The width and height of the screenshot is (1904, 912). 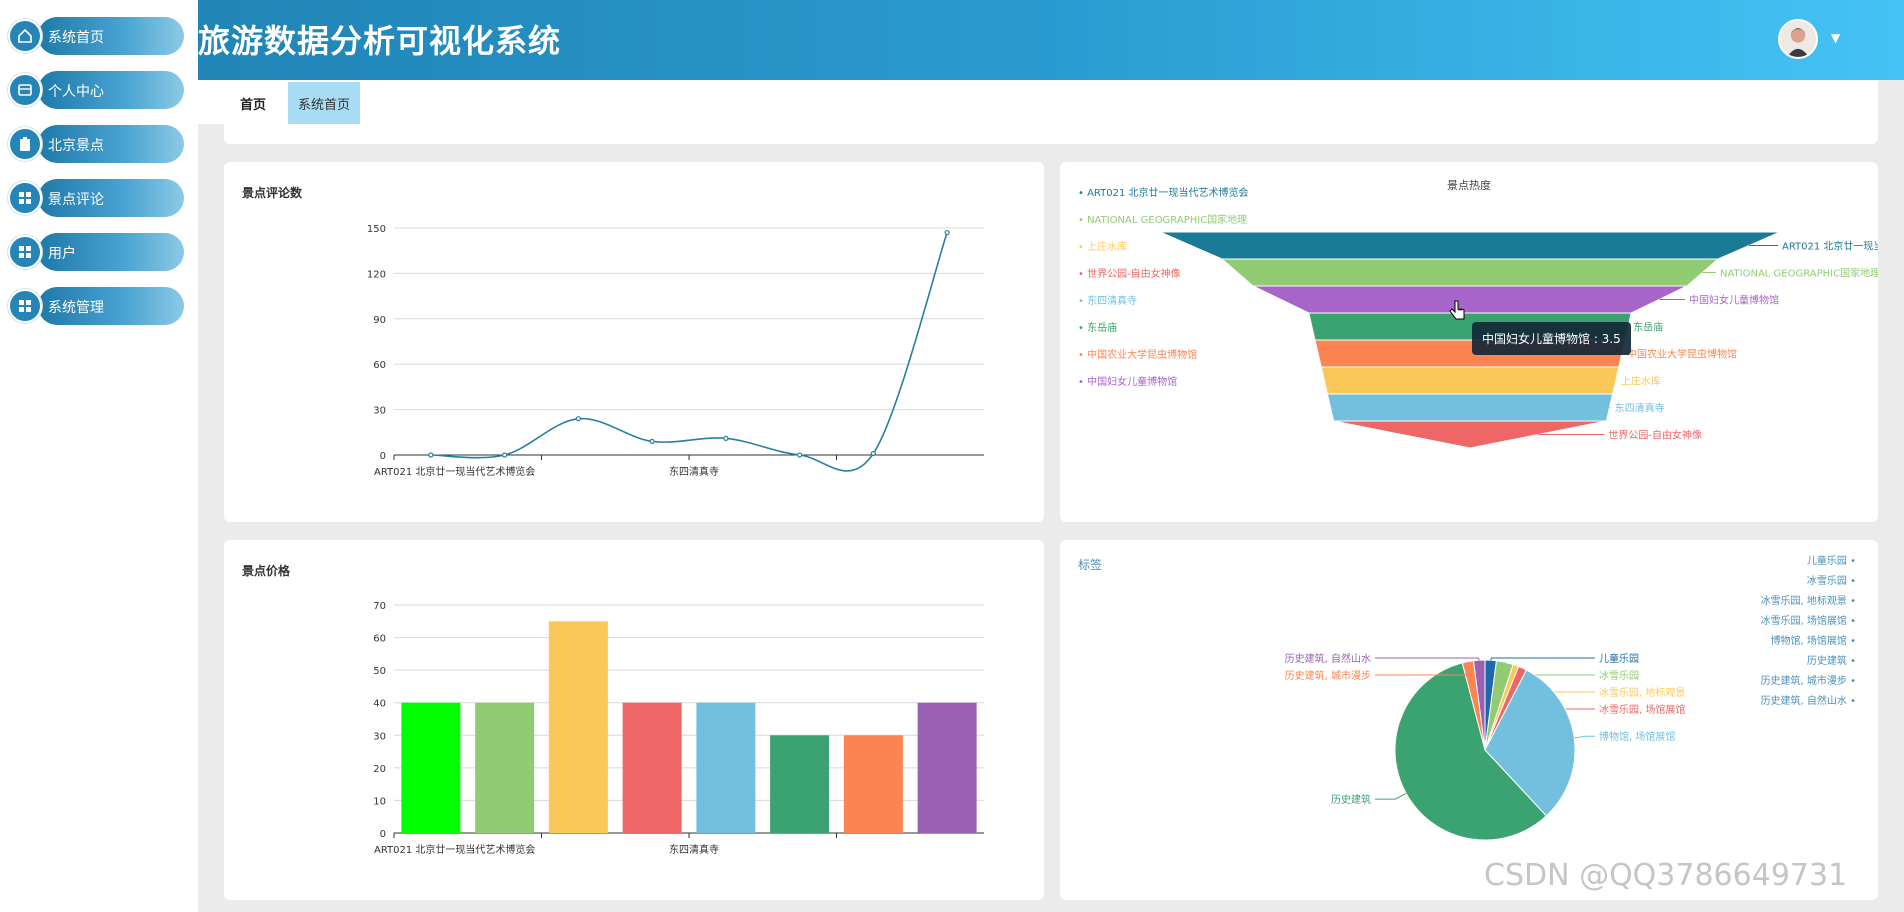 I want to click on legend-item: 冰雪乐园, 地标观景 •, so click(x=1808, y=600).